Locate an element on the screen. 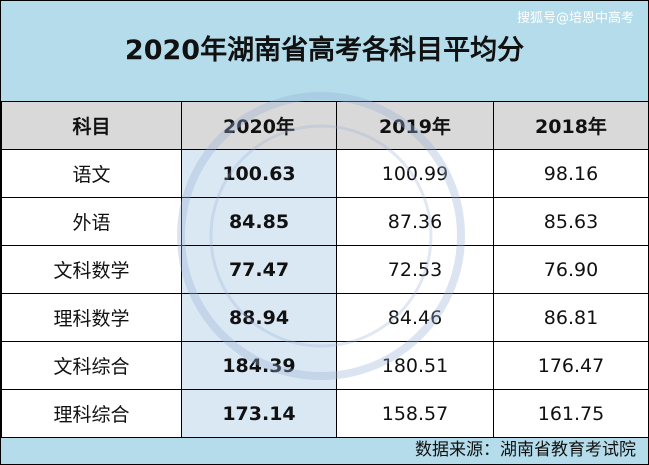 Image resolution: width=649 pixels, height=465 pixels. subject-cell: 理科数学 is located at coordinates (91, 317).